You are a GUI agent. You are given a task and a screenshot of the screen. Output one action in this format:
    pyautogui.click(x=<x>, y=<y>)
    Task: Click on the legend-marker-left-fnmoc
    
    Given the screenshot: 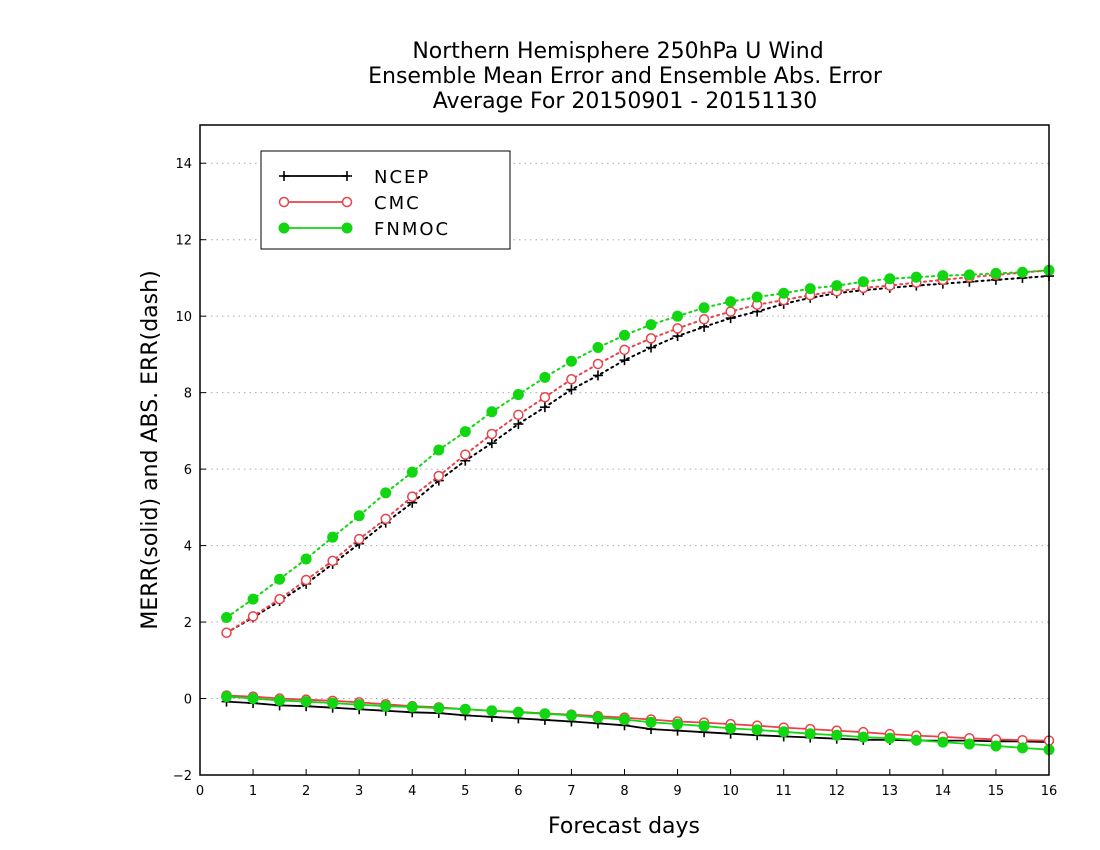 What is the action you would take?
    pyautogui.click(x=284, y=228)
    